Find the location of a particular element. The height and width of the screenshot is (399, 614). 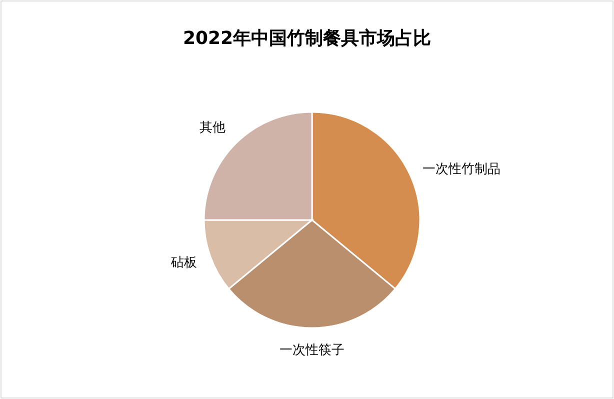

slice-label: 其他 is located at coordinates (213, 128).